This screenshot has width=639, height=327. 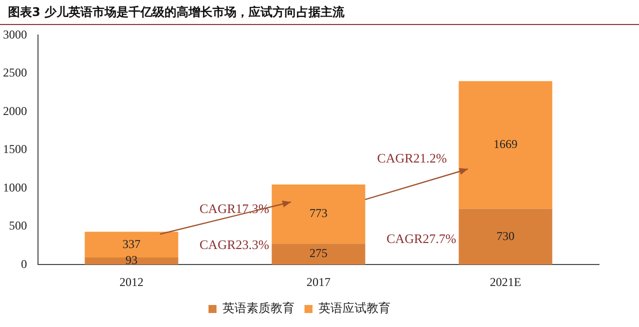 What do you see at coordinates (15, 149) in the screenshot?
I see `y-tick-label: 1500` at bounding box center [15, 149].